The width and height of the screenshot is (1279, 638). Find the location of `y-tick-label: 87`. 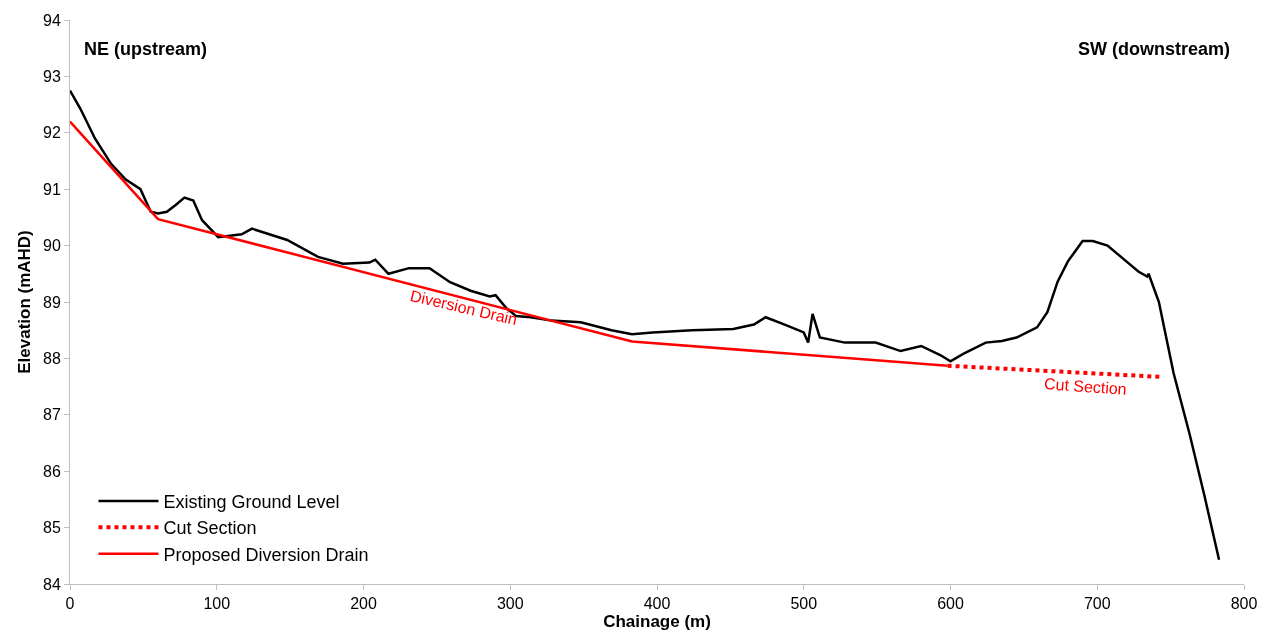

y-tick-label: 87 is located at coordinates (52, 415).